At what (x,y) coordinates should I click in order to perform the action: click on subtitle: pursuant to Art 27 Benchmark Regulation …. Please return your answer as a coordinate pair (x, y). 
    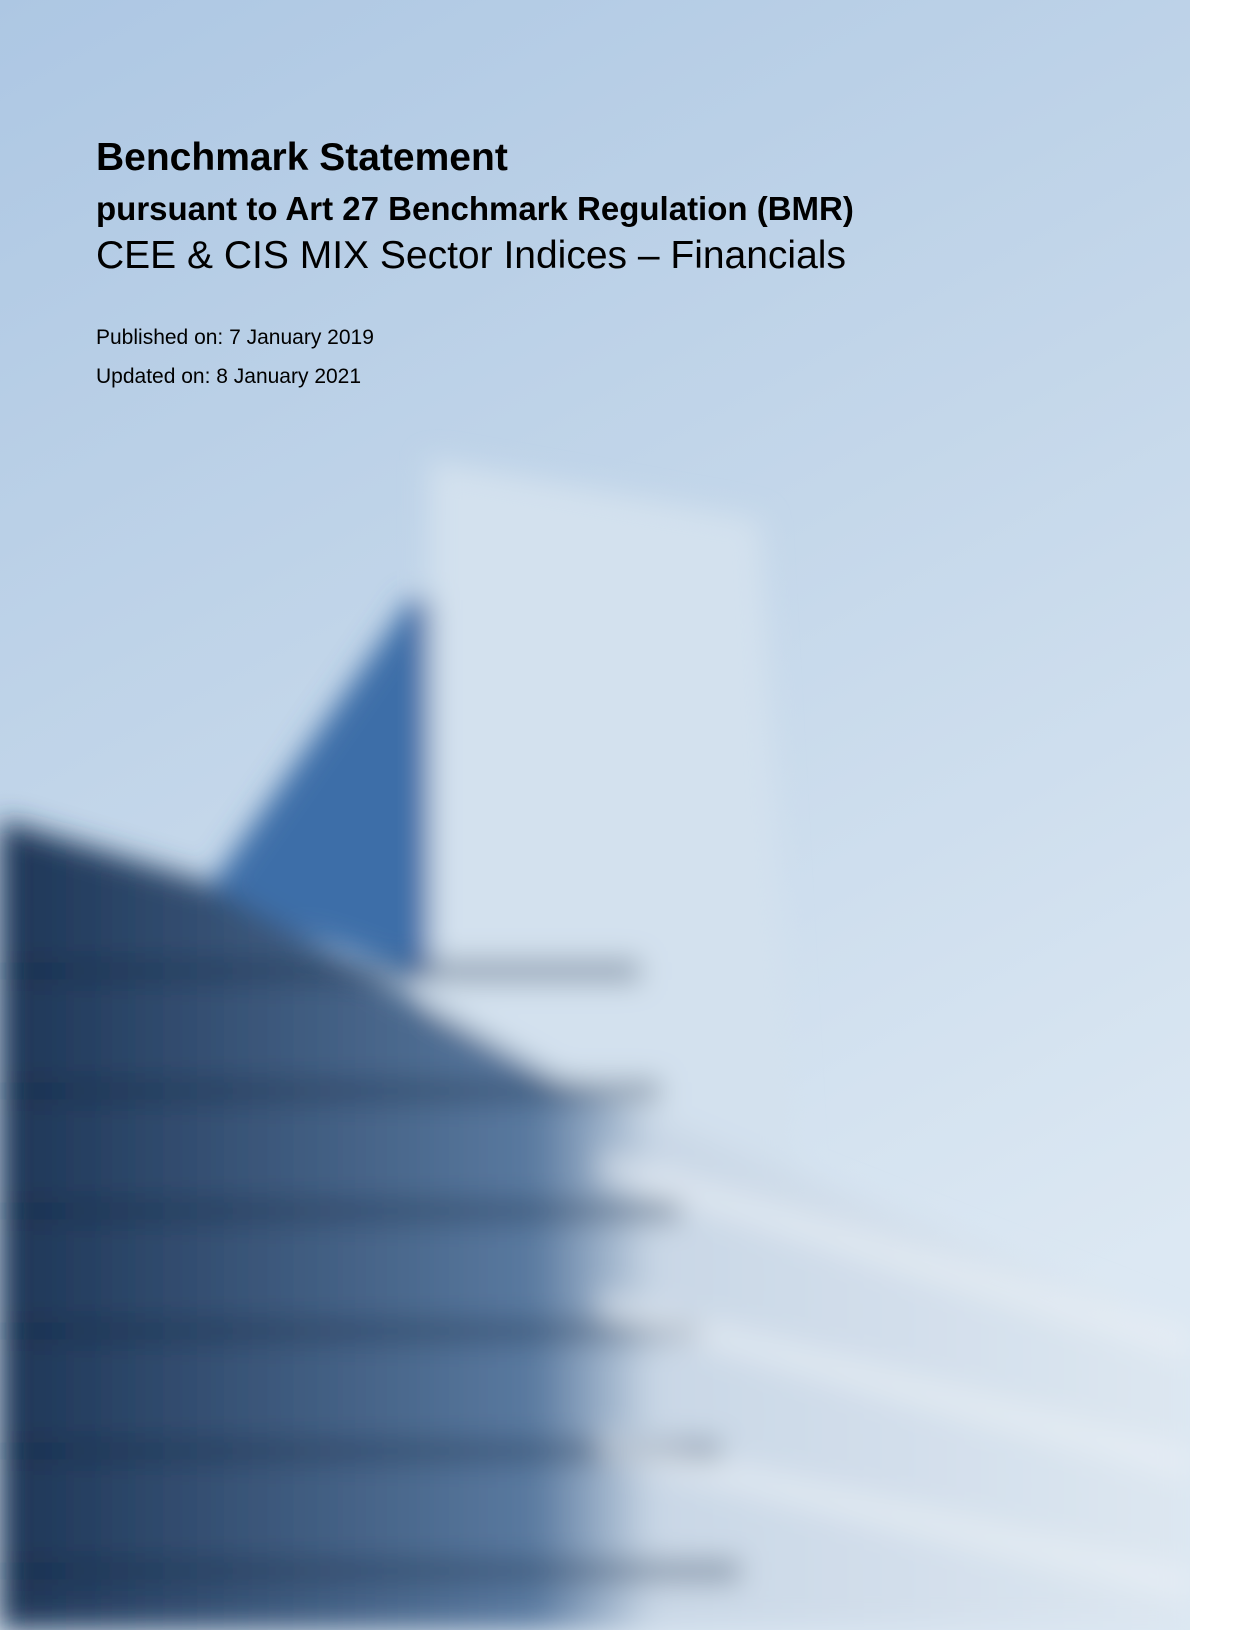
    Looking at the image, I should click on (475, 208).